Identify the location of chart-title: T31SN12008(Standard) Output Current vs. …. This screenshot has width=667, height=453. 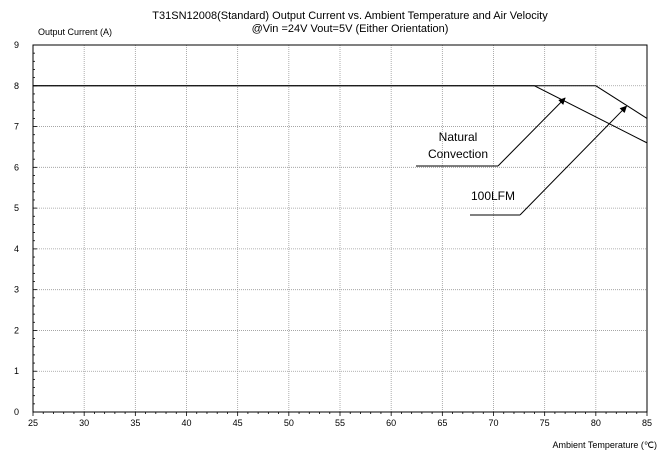
(350, 16).